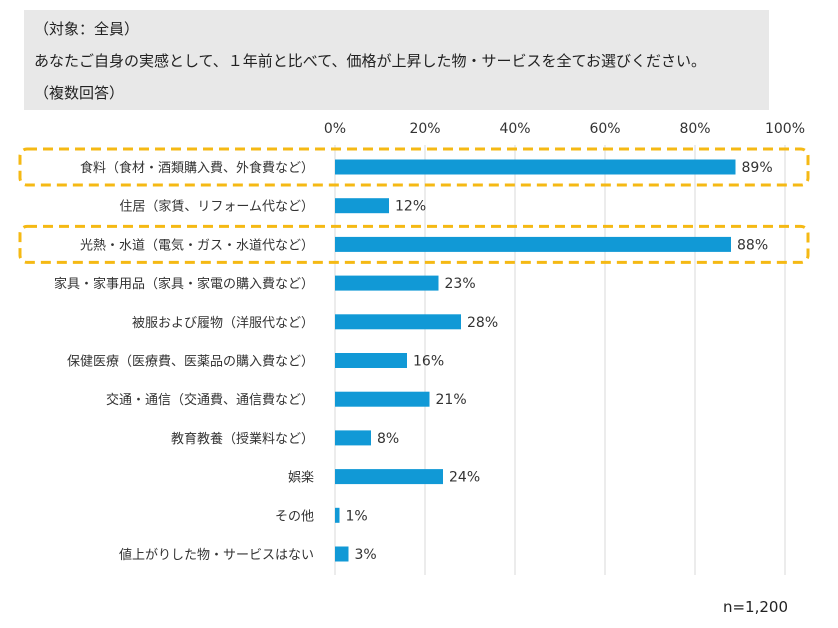 The width and height of the screenshot is (838, 628). I want to click on x-tick-label: 40%, so click(514, 129).